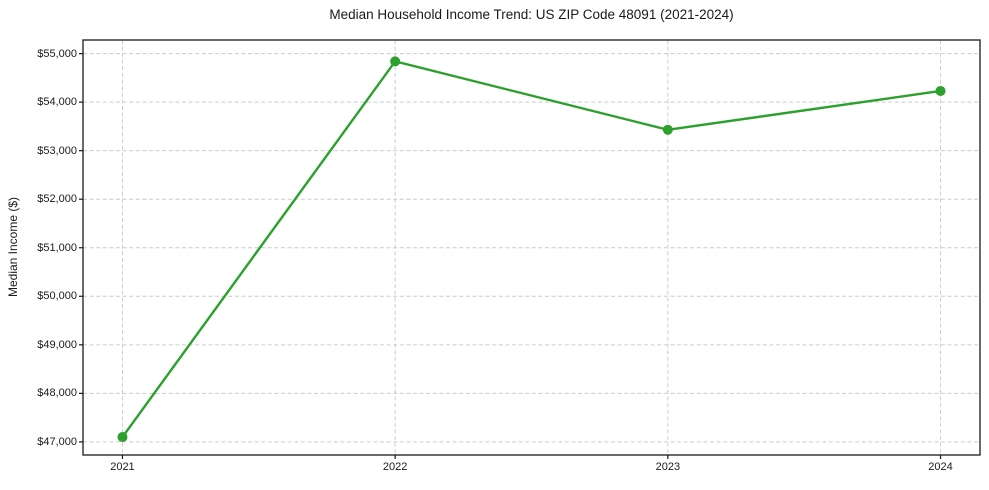 The height and width of the screenshot is (490, 989). I want to click on data-point-2021, so click(122, 437).